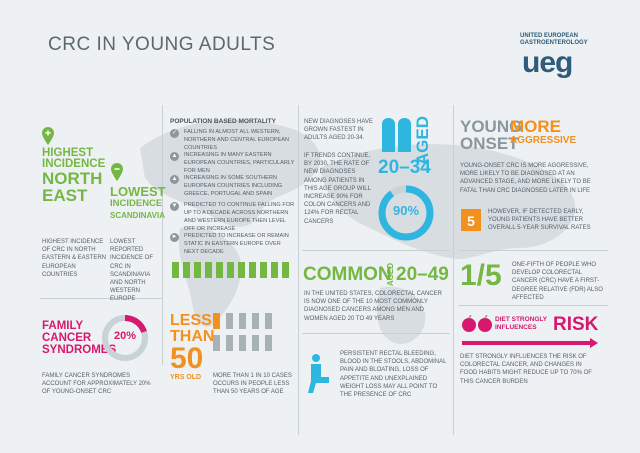 Image resolution: width=640 pixels, height=453 pixels. I want to click on calendar-5-icon: 5, so click(471, 220).